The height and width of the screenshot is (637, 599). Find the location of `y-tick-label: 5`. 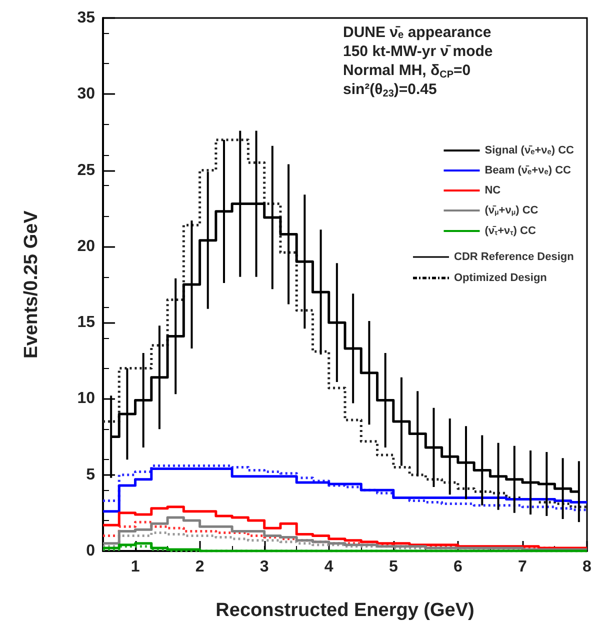

y-tick-label: 5 is located at coordinates (91, 475).